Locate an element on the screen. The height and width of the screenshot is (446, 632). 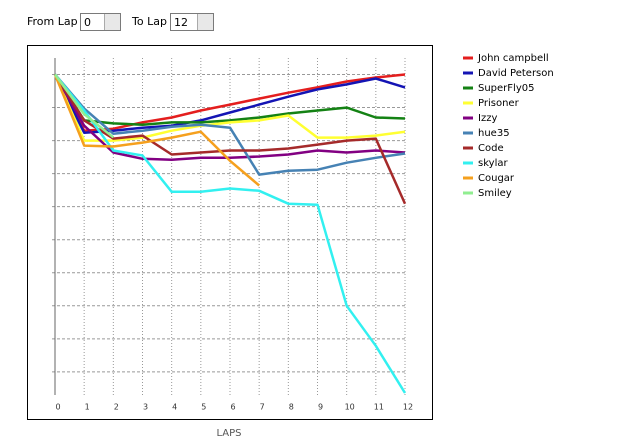
to-value: 12 is located at coordinates (181, 22).